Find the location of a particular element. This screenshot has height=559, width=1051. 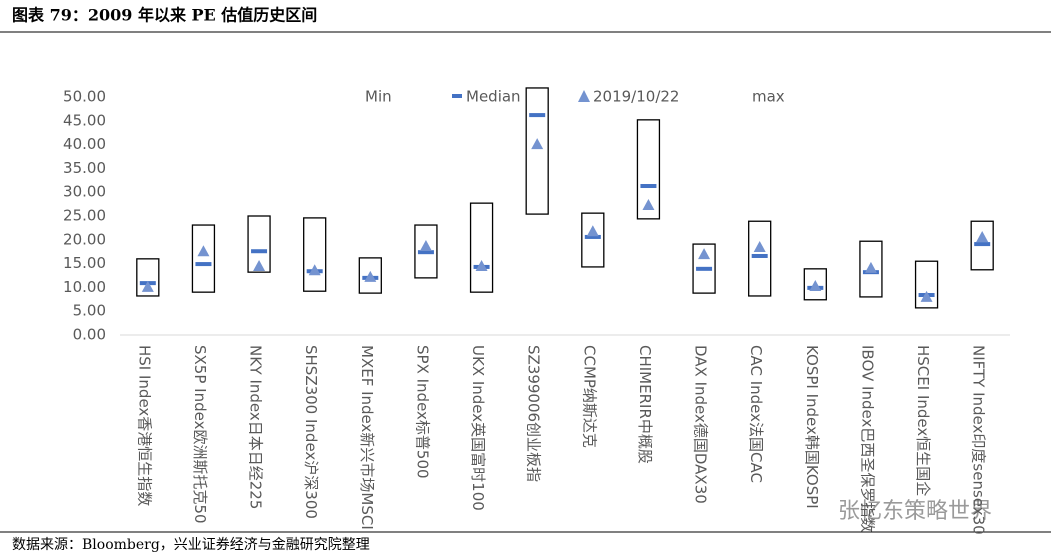

legend-label: 2019/10/22 is located at coordinates (636, 97).